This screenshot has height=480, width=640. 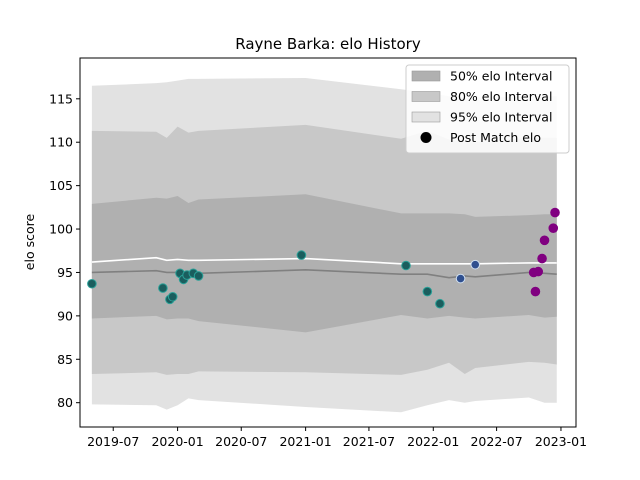 I want to click on x-tick-label: 2022-07, so click(x=496, y=441).